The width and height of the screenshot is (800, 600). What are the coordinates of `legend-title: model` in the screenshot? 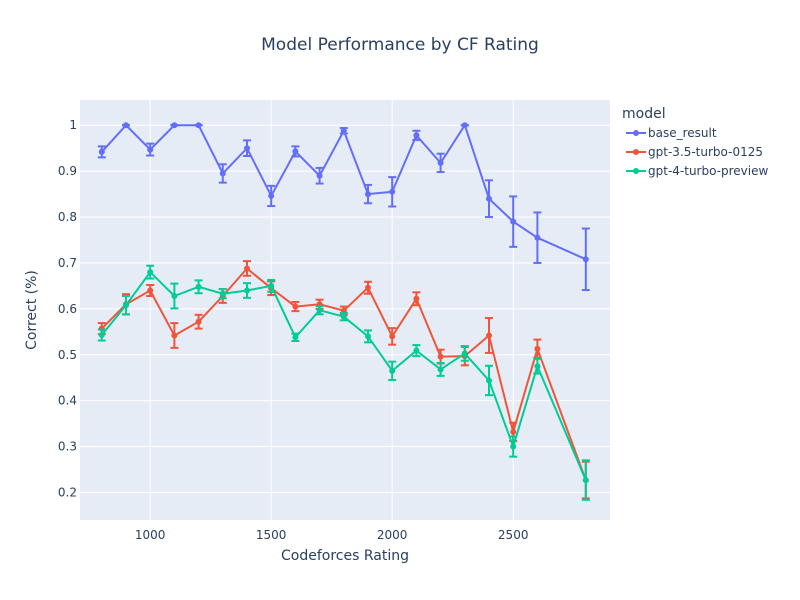 It's located at (644, 114).